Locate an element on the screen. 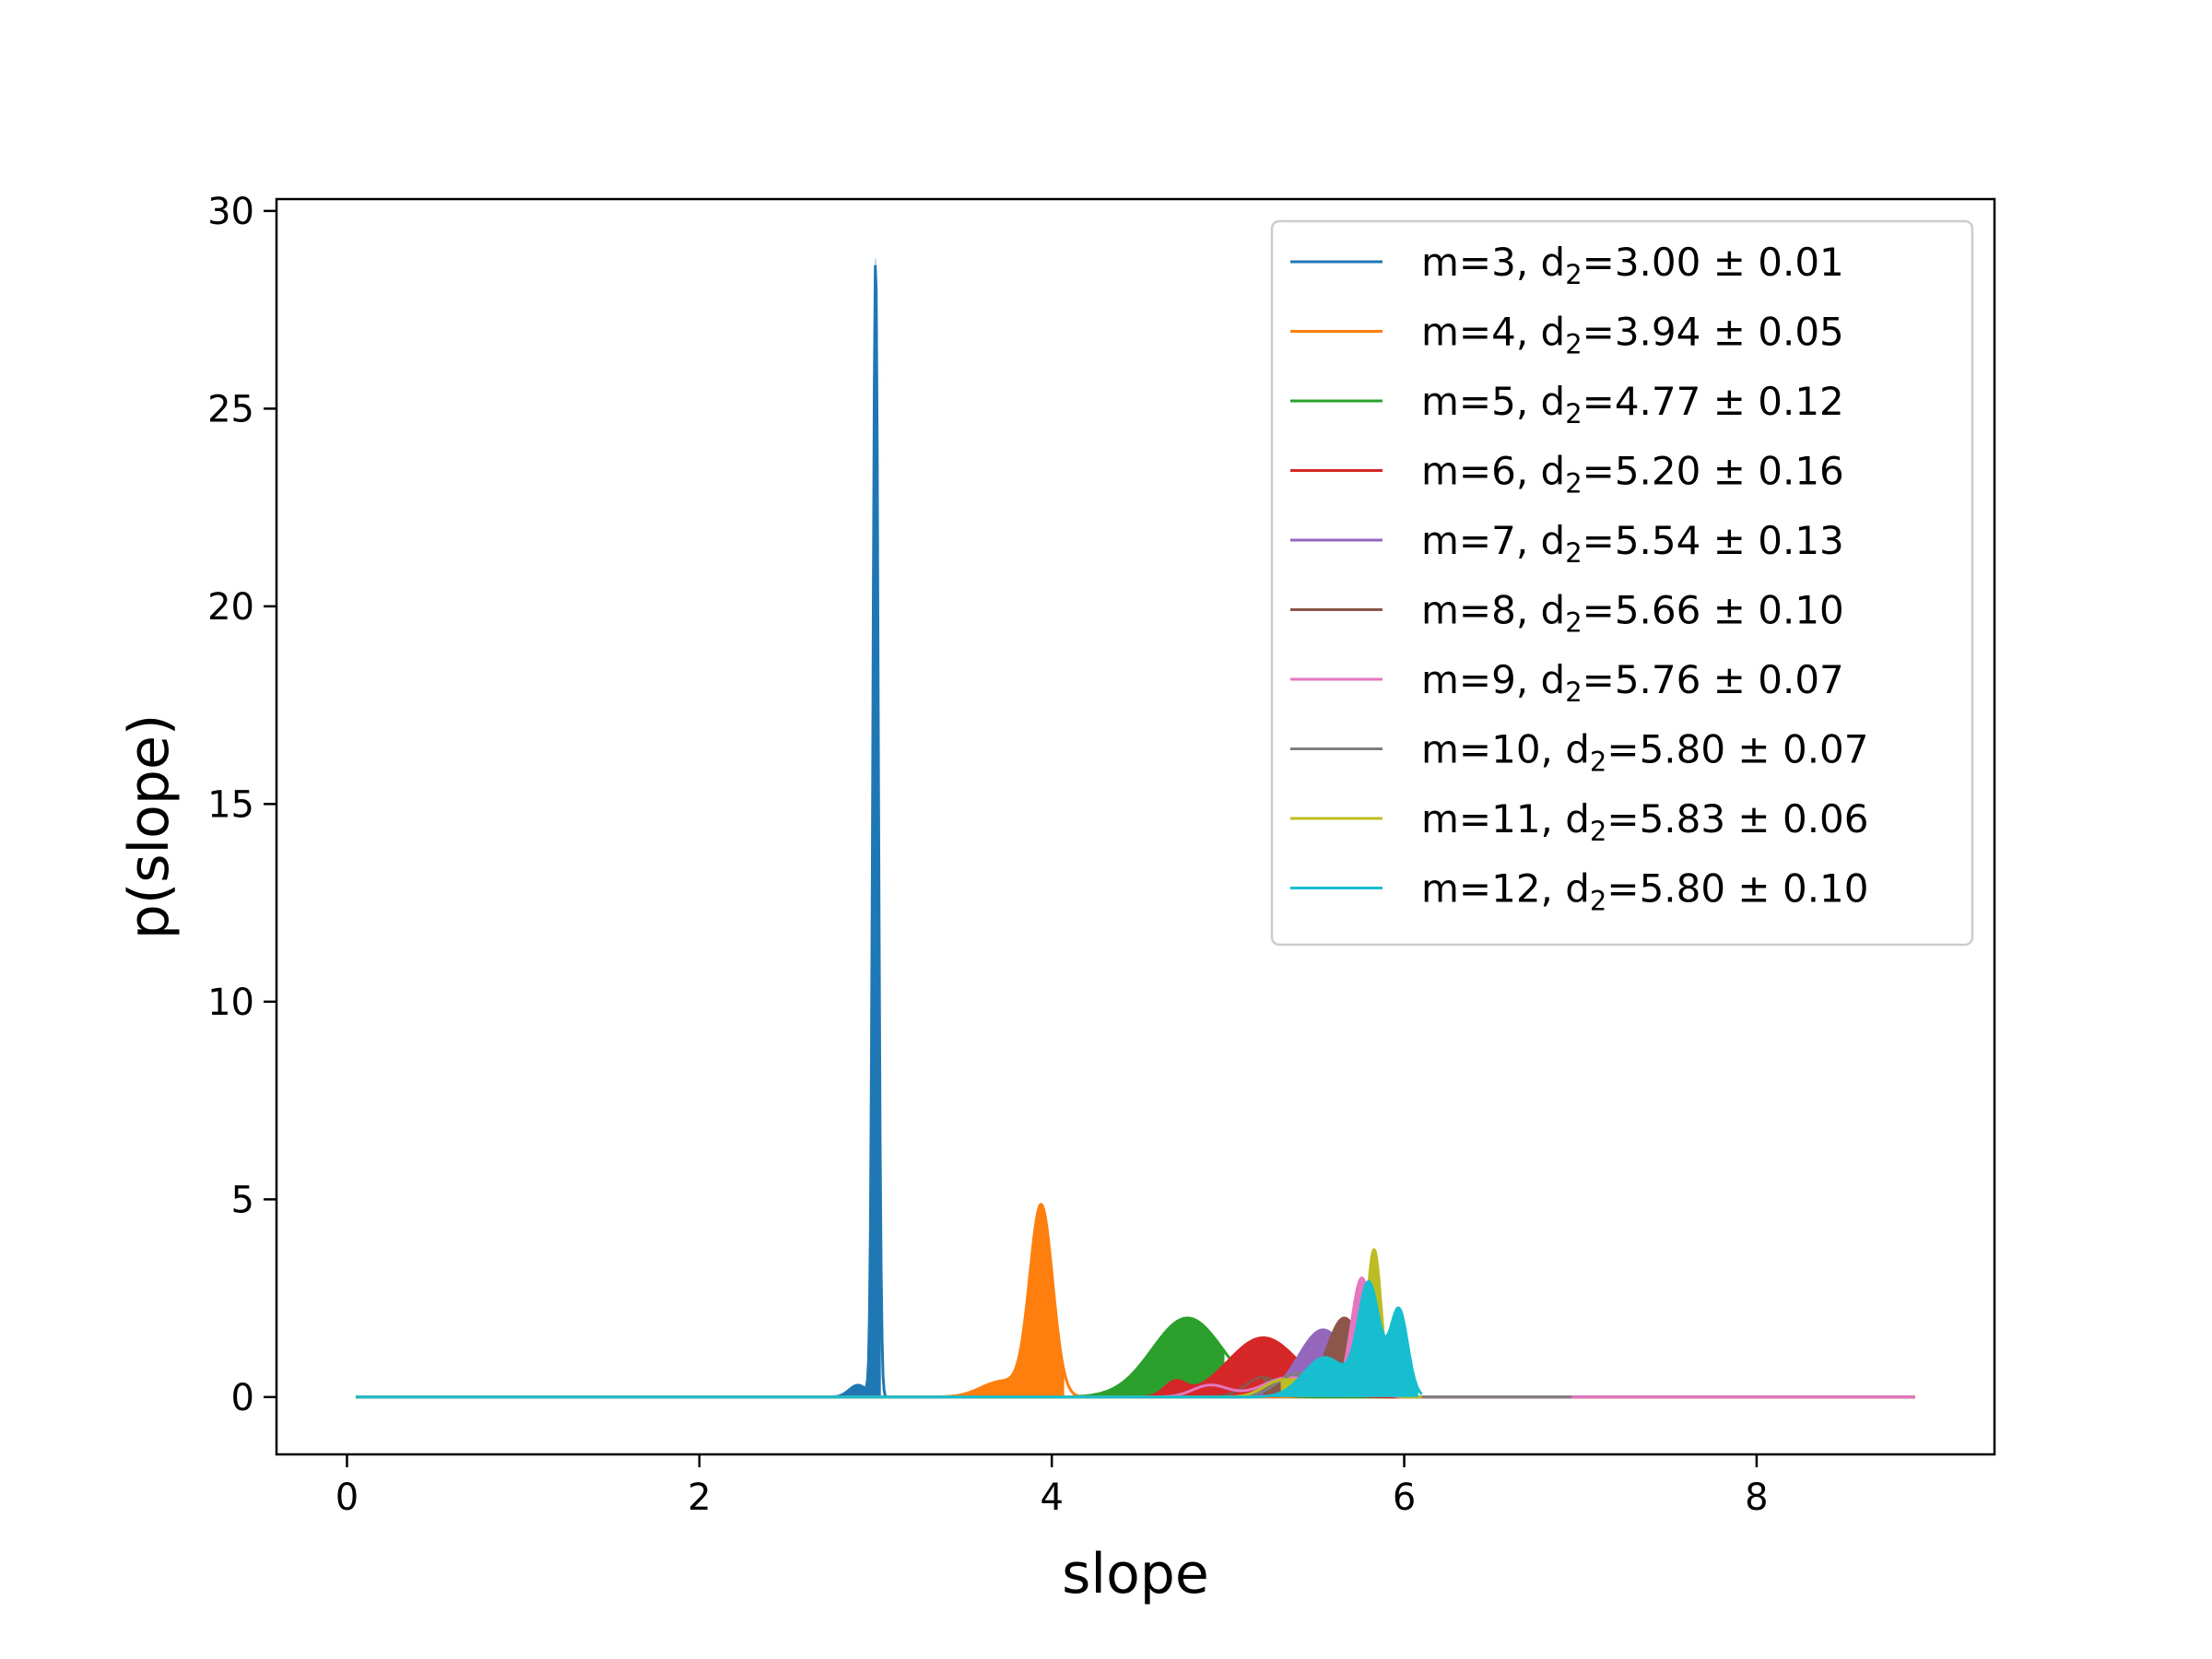 Image resolution: width=2212 pixels, height=1659 pixels. legend-entry: m=11, d2=5.83 ± 0.06 is located at coordinates (1579, 821).